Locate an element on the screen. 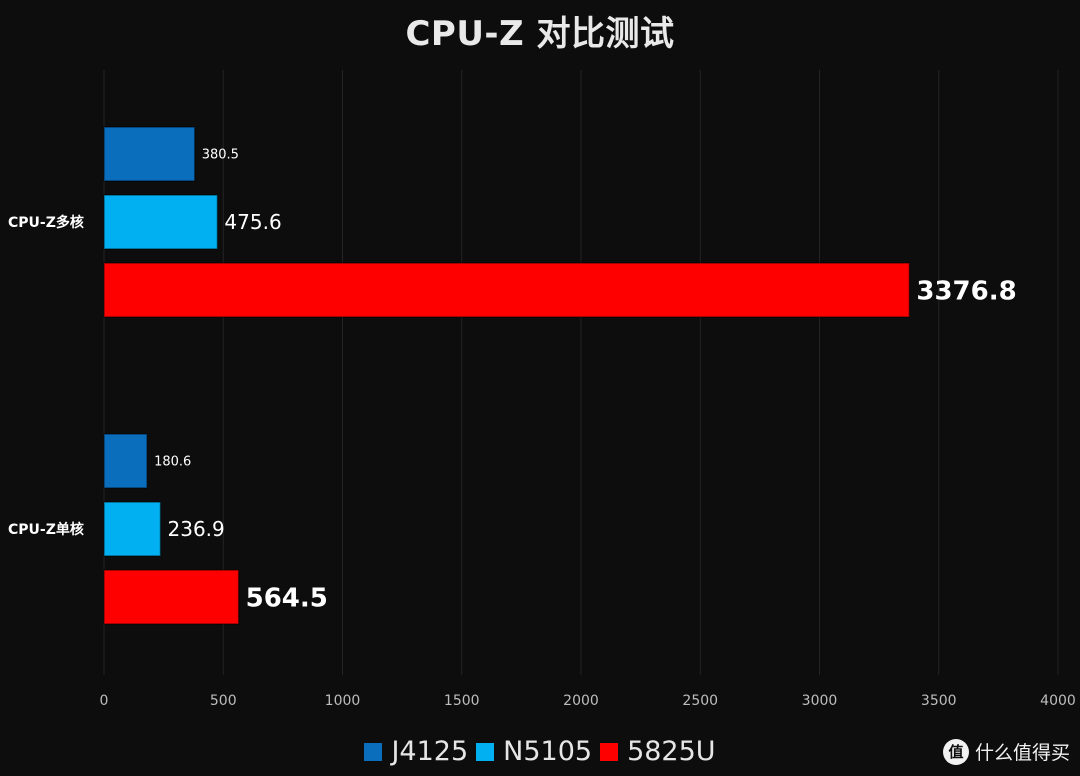  x-tick-label: 0 is located at coordinates (104, 701).